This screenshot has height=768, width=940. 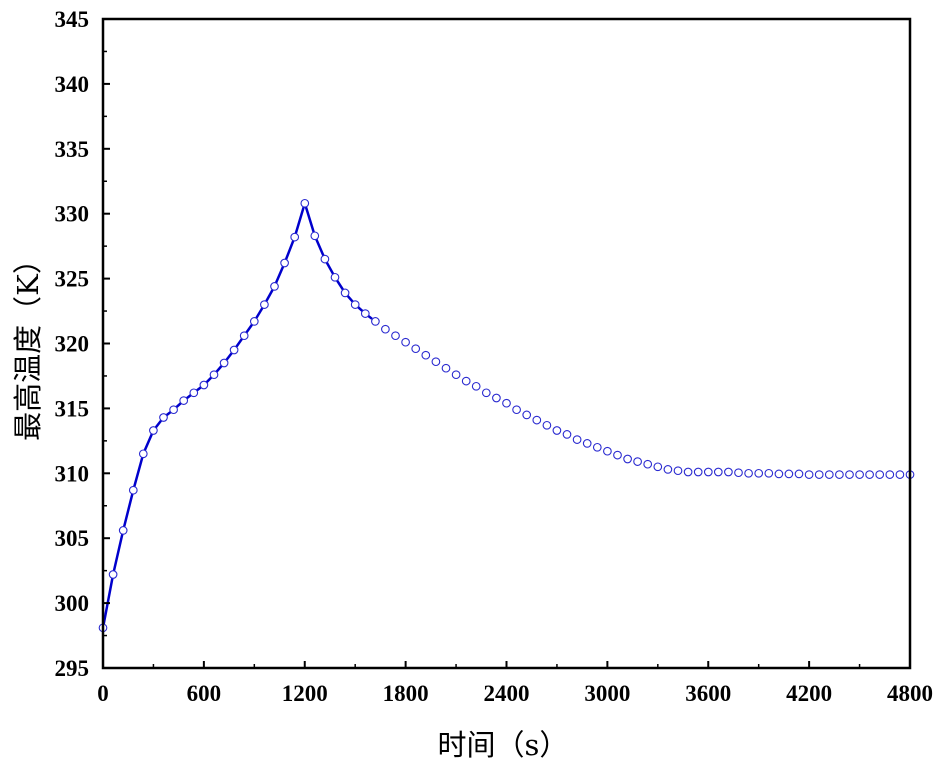 I want to click on x-tick-label: 3600, so click(x=708, y=693).